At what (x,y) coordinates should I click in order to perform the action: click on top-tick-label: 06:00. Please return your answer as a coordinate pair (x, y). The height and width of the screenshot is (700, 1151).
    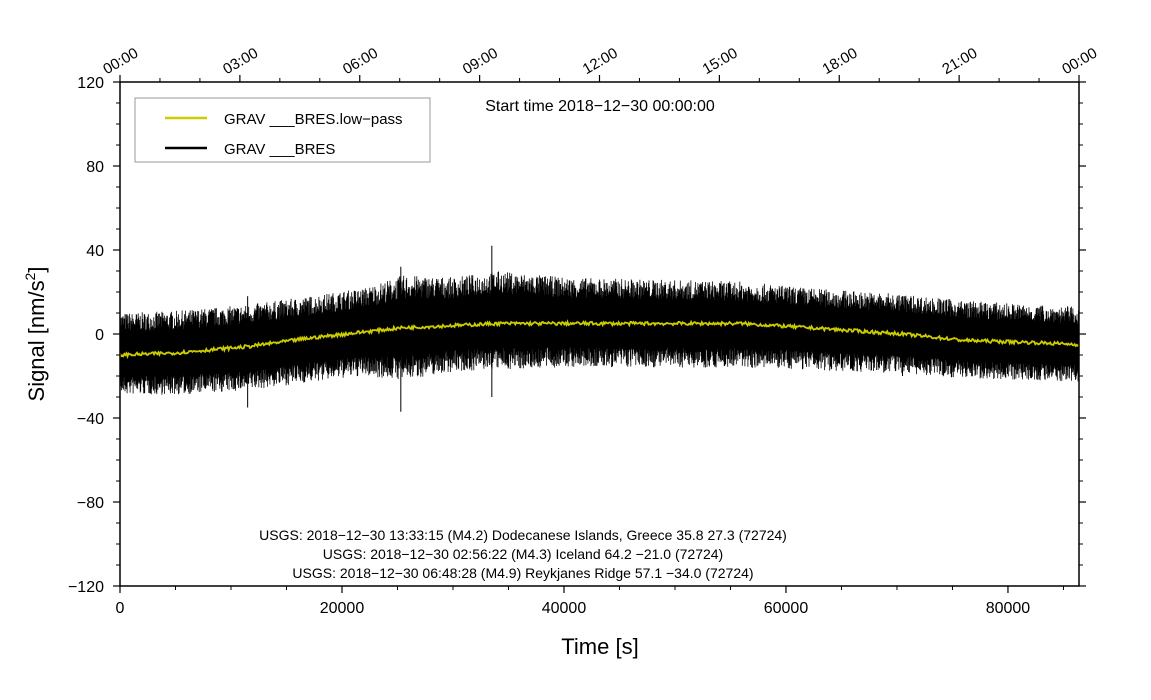
    Looking at the image, I should click on (360, 61).